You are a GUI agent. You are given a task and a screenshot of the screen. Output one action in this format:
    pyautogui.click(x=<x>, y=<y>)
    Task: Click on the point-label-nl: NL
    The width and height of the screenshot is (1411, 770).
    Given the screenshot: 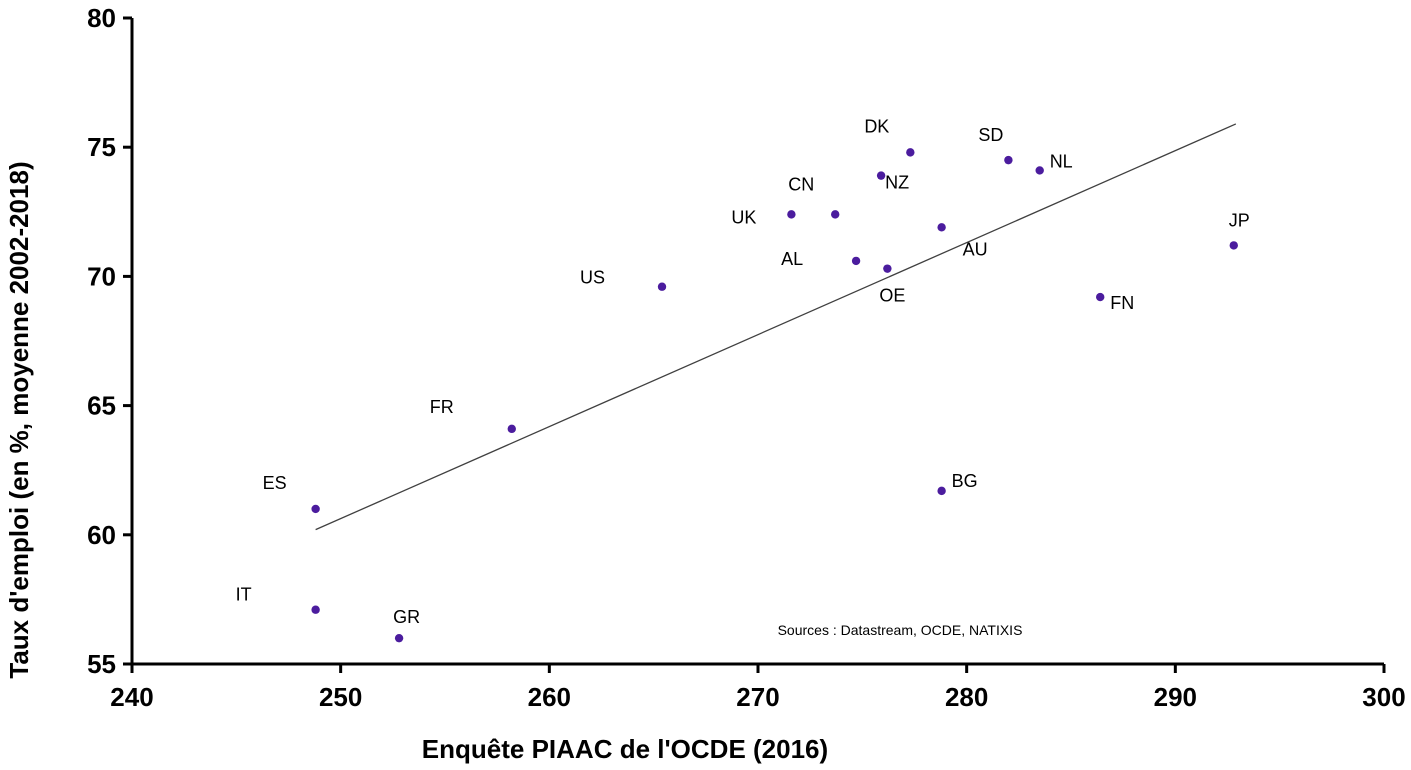 What is the action you would take?
    pyautogui.click(x=1061, y=161)
    